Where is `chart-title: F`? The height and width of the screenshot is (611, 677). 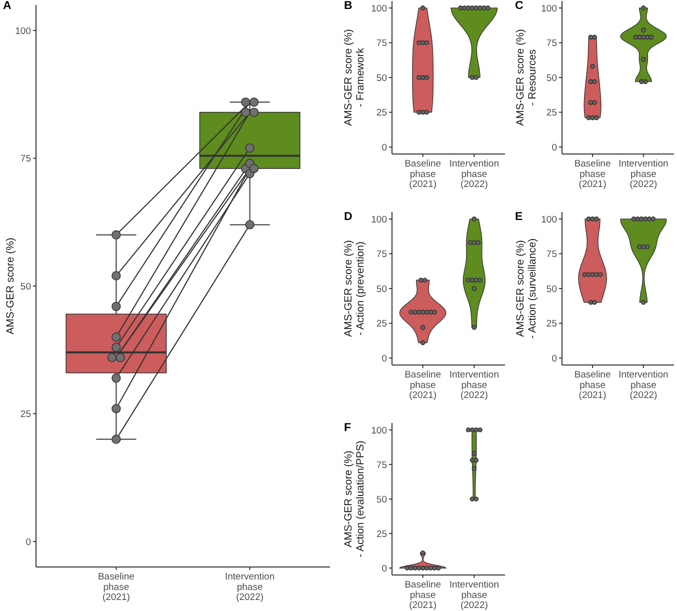
chart-title: F is located at coordinates (348, 428).